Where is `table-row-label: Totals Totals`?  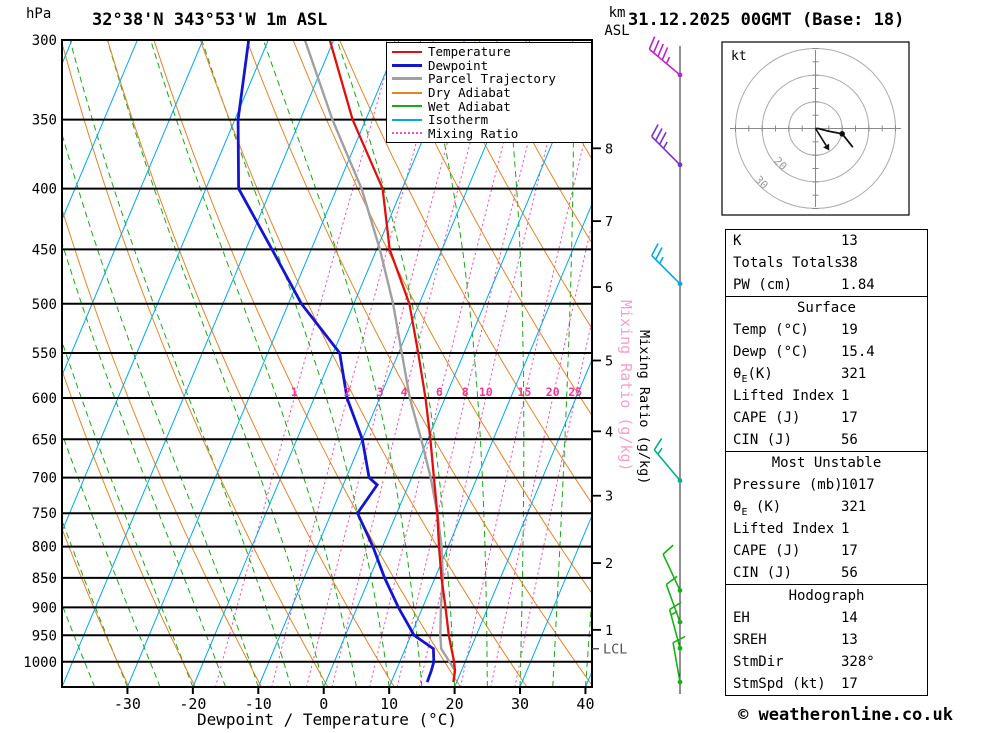
table-row-label: Totals Totals is located at coordinates (788, 263).